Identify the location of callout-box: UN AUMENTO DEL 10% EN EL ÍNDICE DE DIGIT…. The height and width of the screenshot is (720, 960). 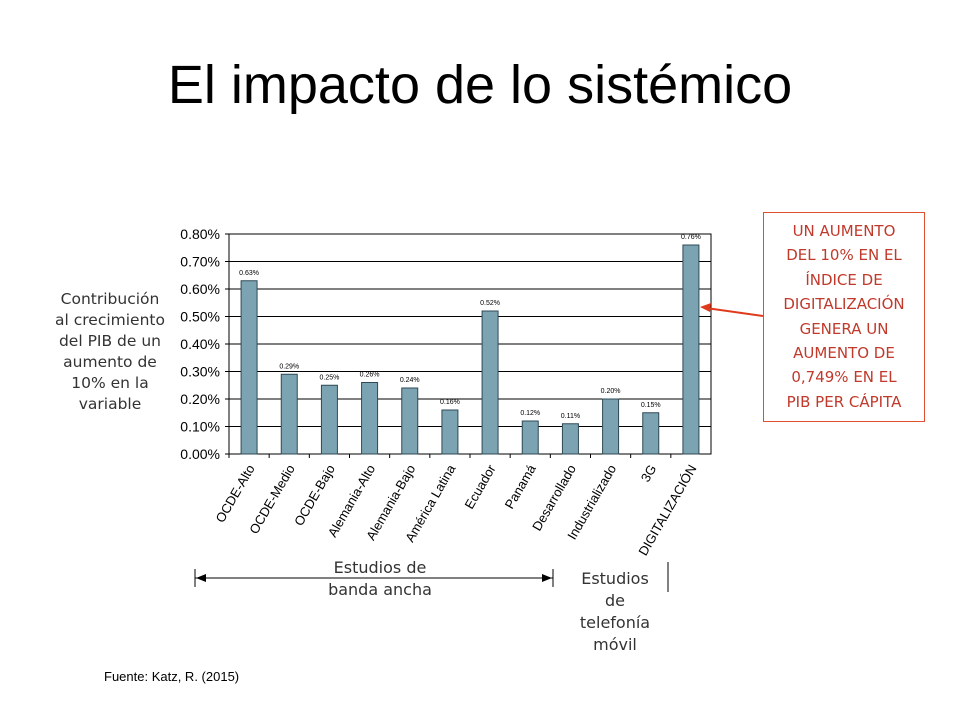
(844, 317).